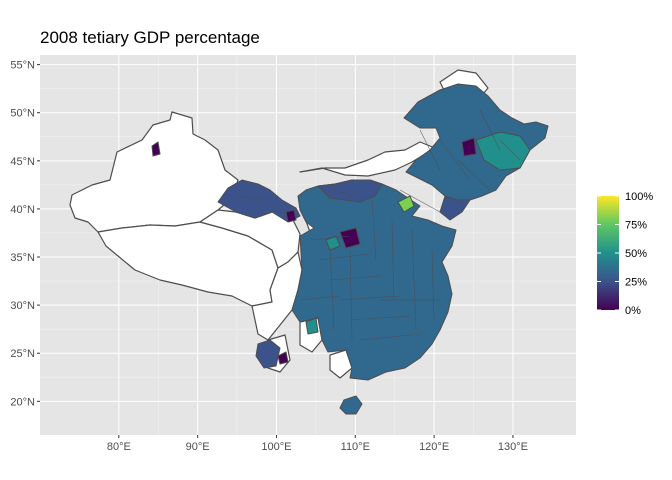 The image size is (672, 480). Describe the element at coordinates (150, 37) in the screenshot. I see `chart-title: 2008 tetiary GDP percentage` at that location.